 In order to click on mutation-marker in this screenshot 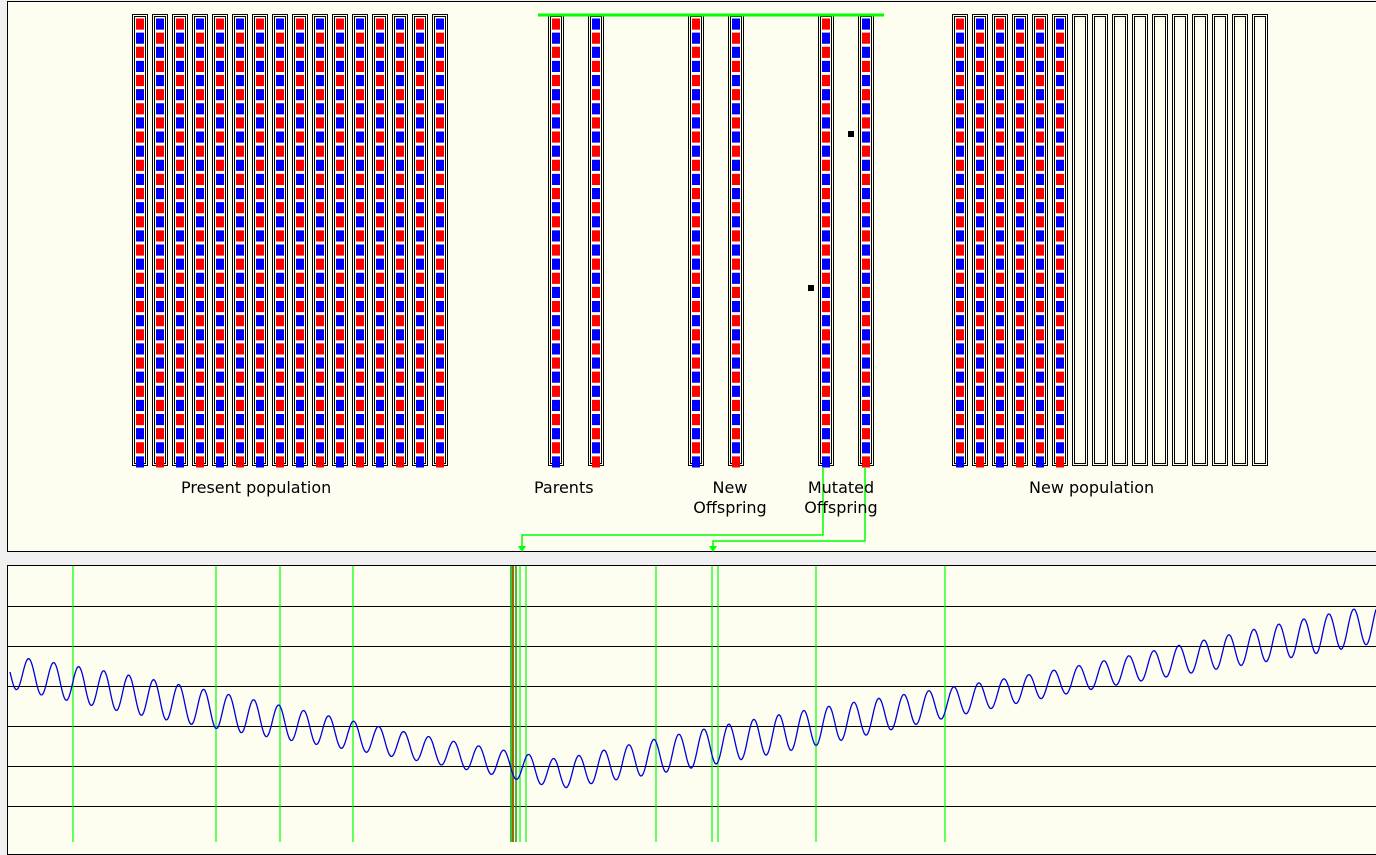, I will do `click(811, 288)`.